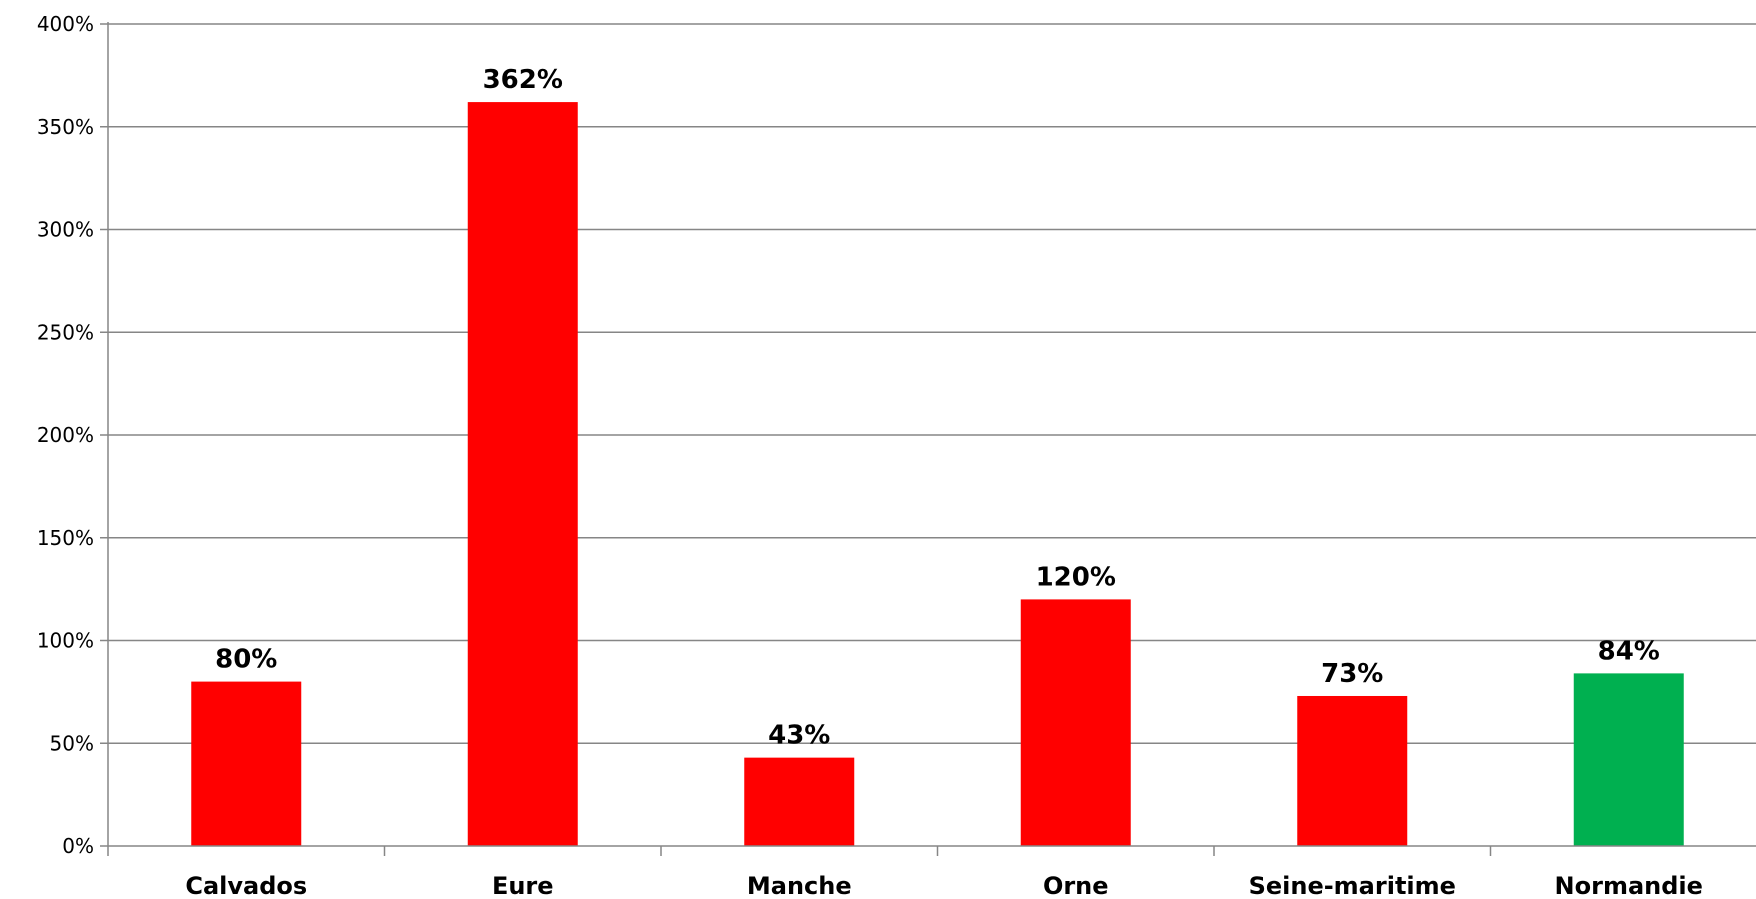 Image resolution: width=1756 pixels, height=899 pixels. What do you see at coordinates (65, 24) in the screenshot?
I see `y-tick-label: 400%` at bounding box center [65, 24].